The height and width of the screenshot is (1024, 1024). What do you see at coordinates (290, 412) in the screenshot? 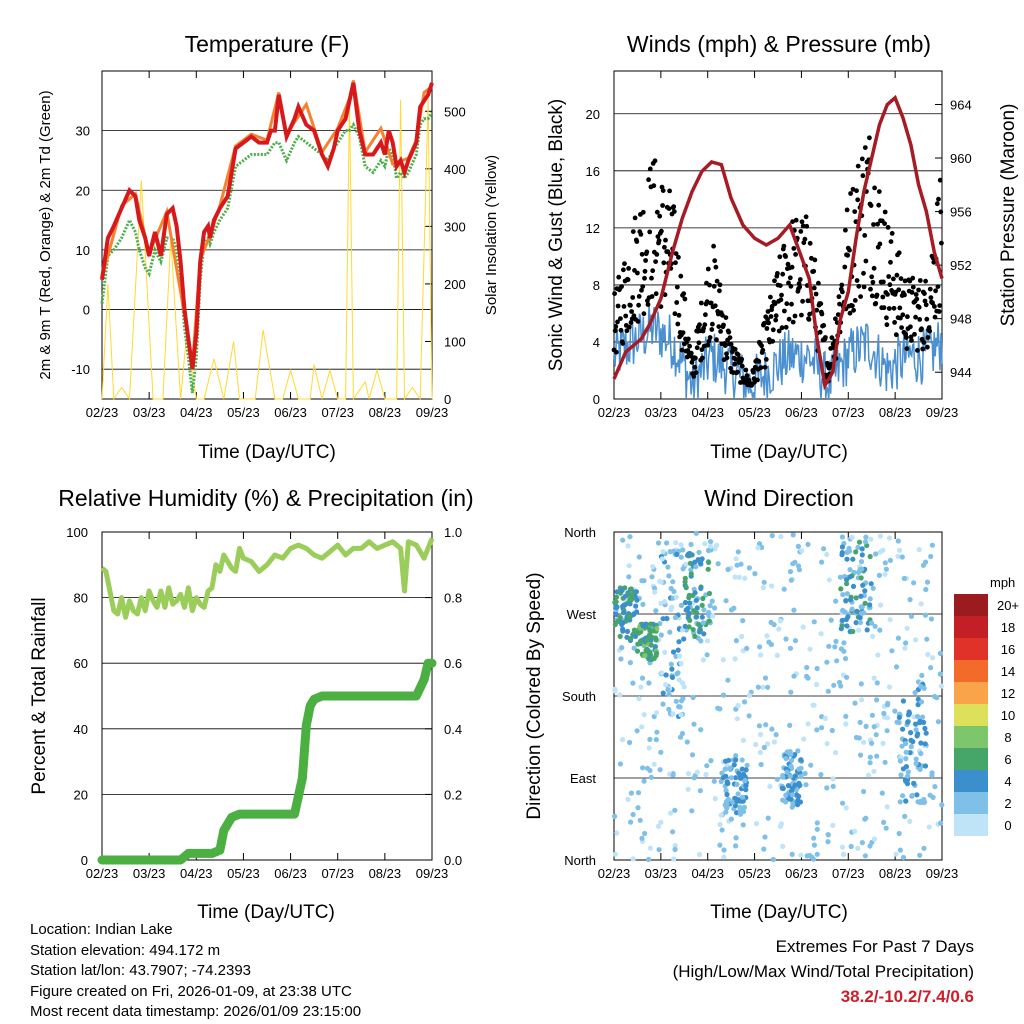
I see `temperature-xtick-label: 06/23` at bounding box center [290, 412].